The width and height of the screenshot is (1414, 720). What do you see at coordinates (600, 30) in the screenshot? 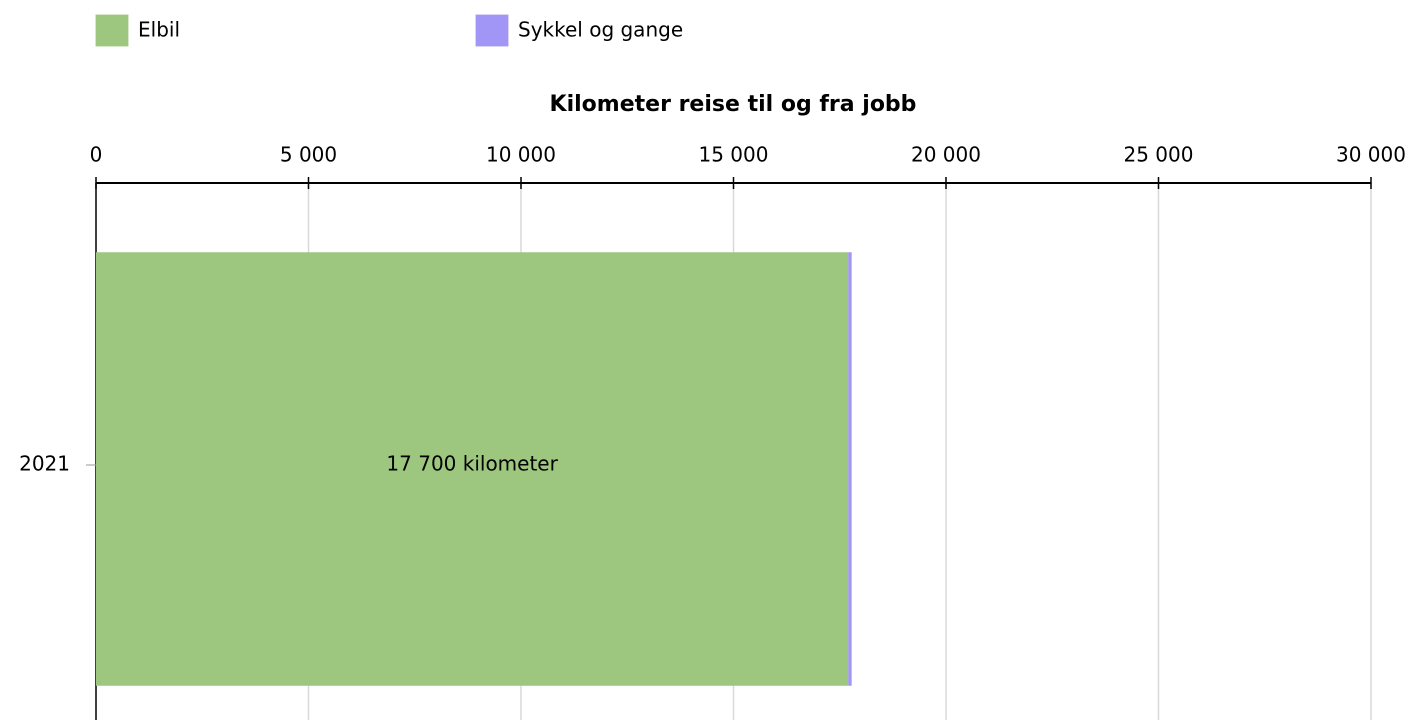
I see `legend-label: Sykkel og gange` at bounding box center [600, 30].